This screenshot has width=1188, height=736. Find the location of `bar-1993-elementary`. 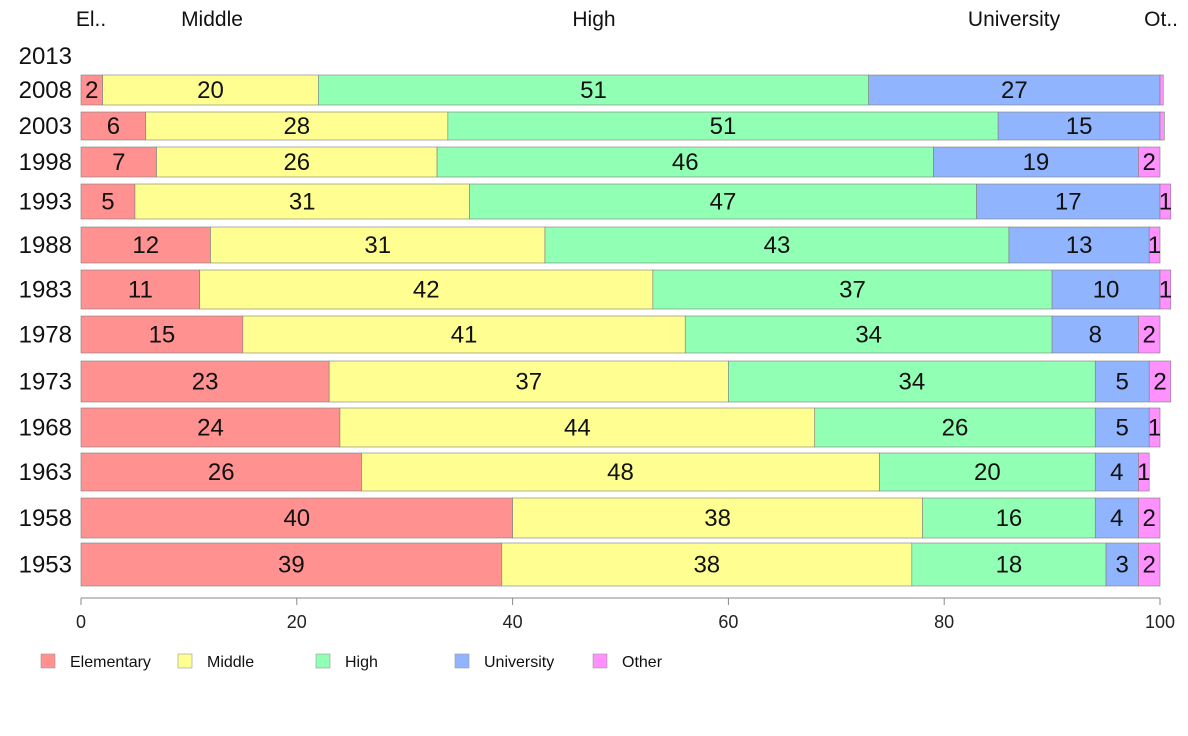

bar-1993-elementary is located at coordinates (108, 201).